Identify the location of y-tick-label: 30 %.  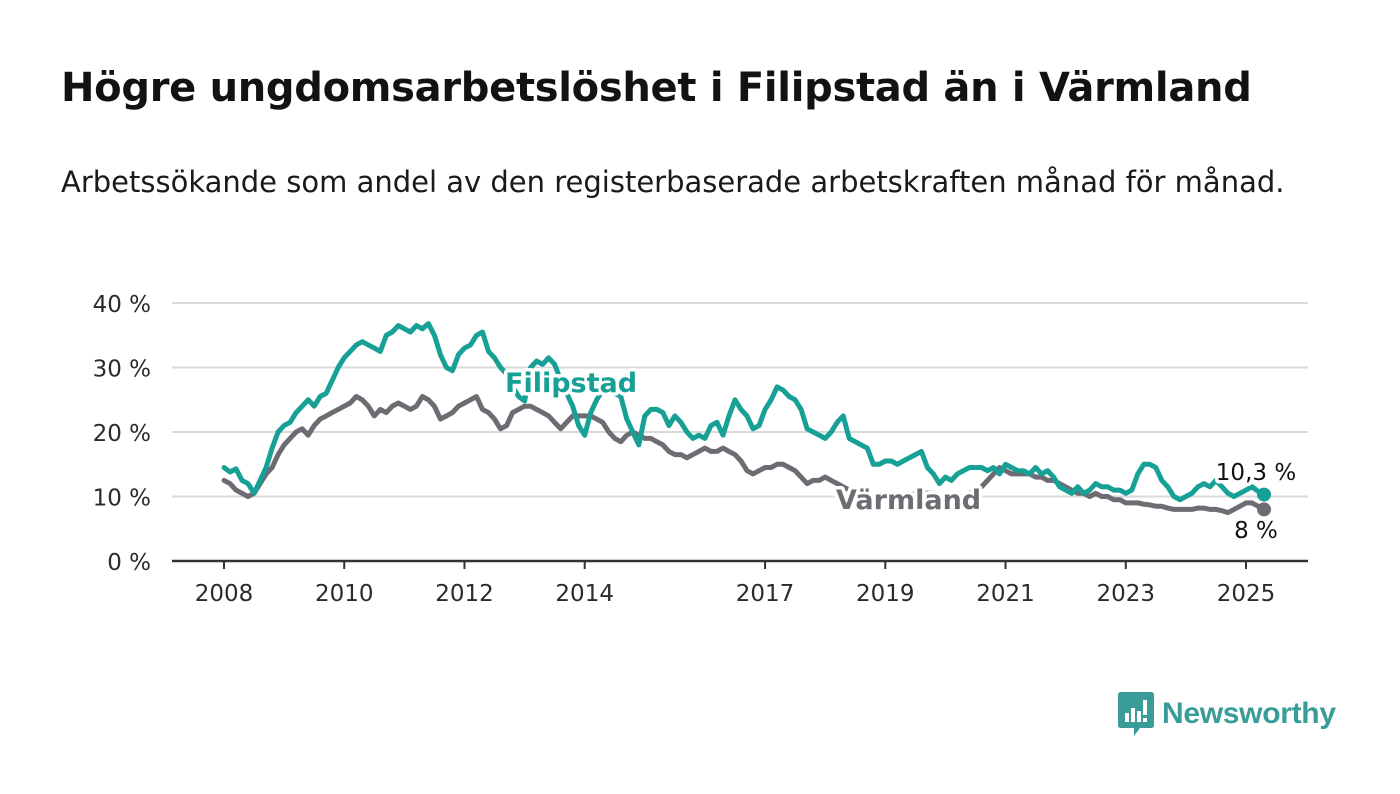
(122, 370).